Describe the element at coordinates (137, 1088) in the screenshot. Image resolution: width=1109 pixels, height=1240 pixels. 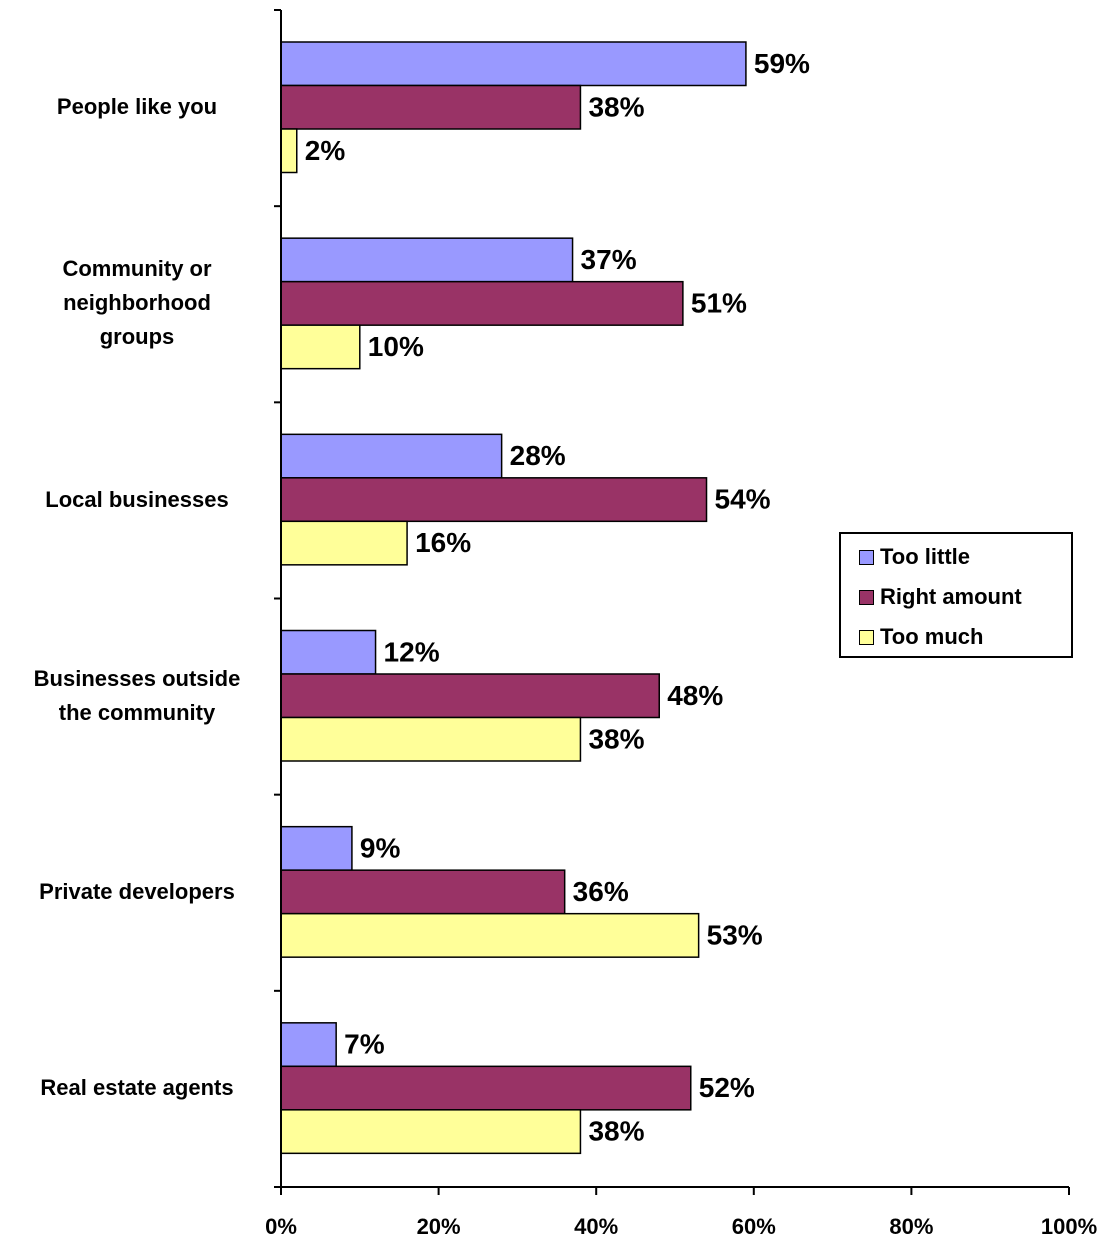
I see `category-label: Real estate agents` at that location.